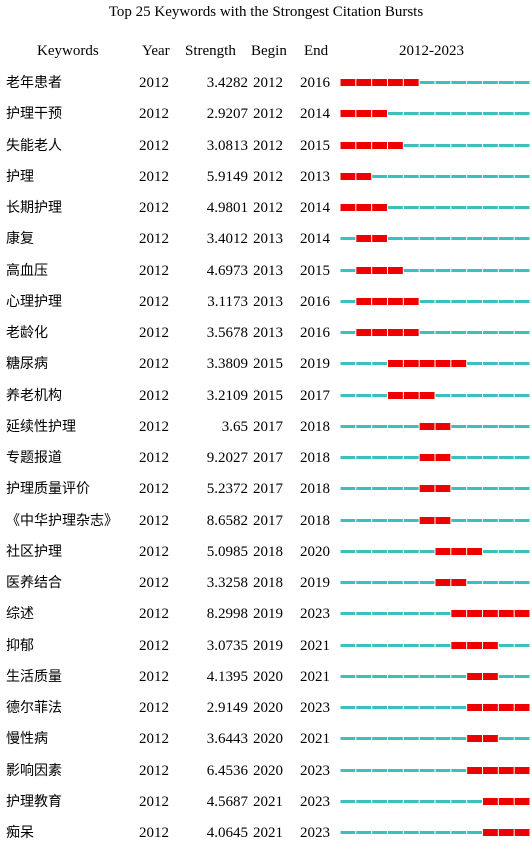 The height and width of the screenshot is (855, 532). I want to click on keyword-cell: 医养结合, so click(34, 583).